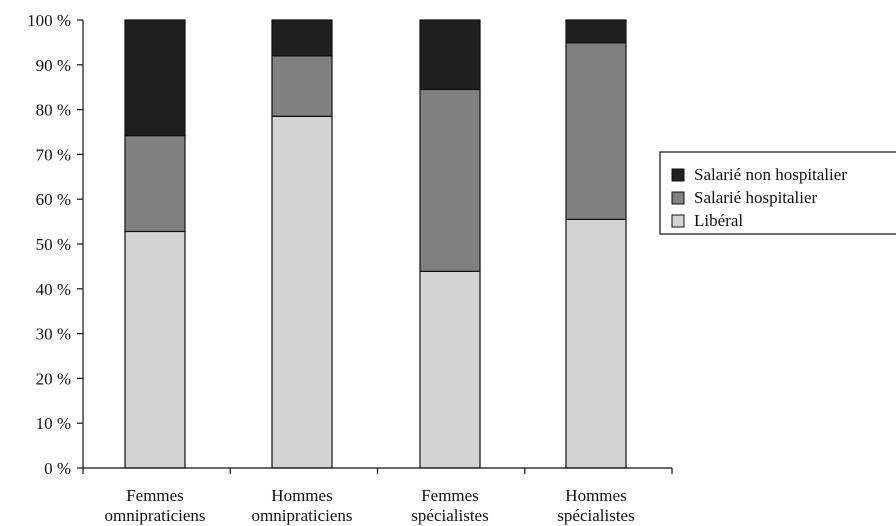 The width and height of the screenshot is (896, 526). Describe the element at coordinates (49, 20) in the screenshot. I see `y-tick-label: 100 %` at that location.